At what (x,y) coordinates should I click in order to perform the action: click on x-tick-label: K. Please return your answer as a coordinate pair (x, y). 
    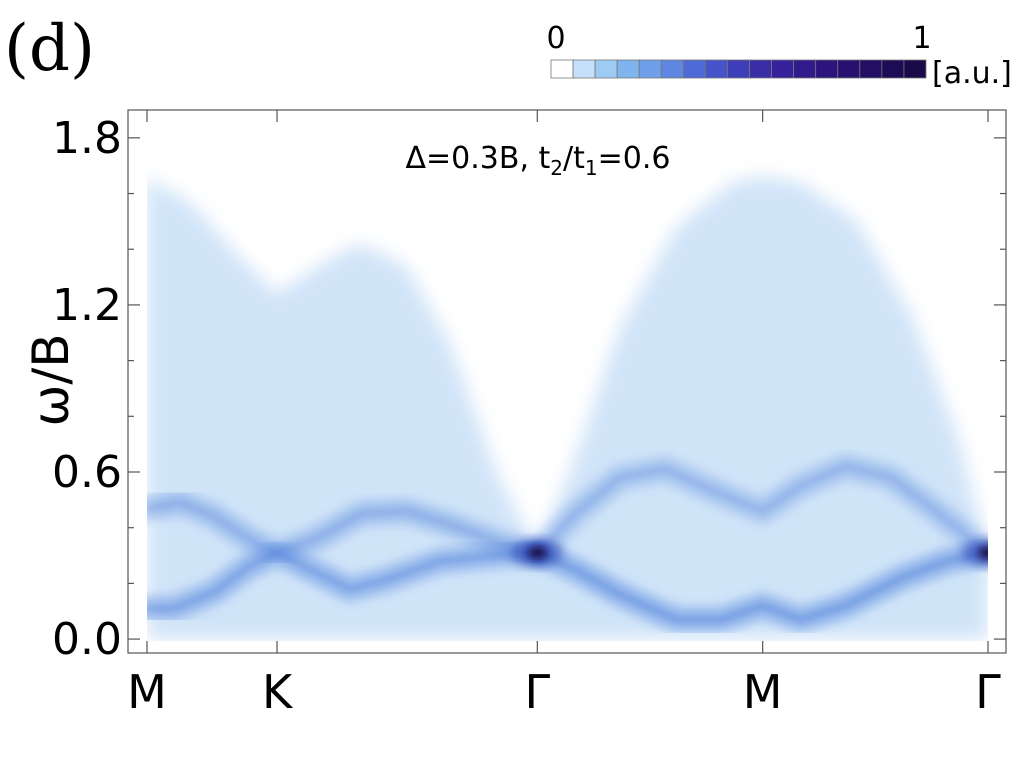
    Looking at the image, I should click on (278, 692).